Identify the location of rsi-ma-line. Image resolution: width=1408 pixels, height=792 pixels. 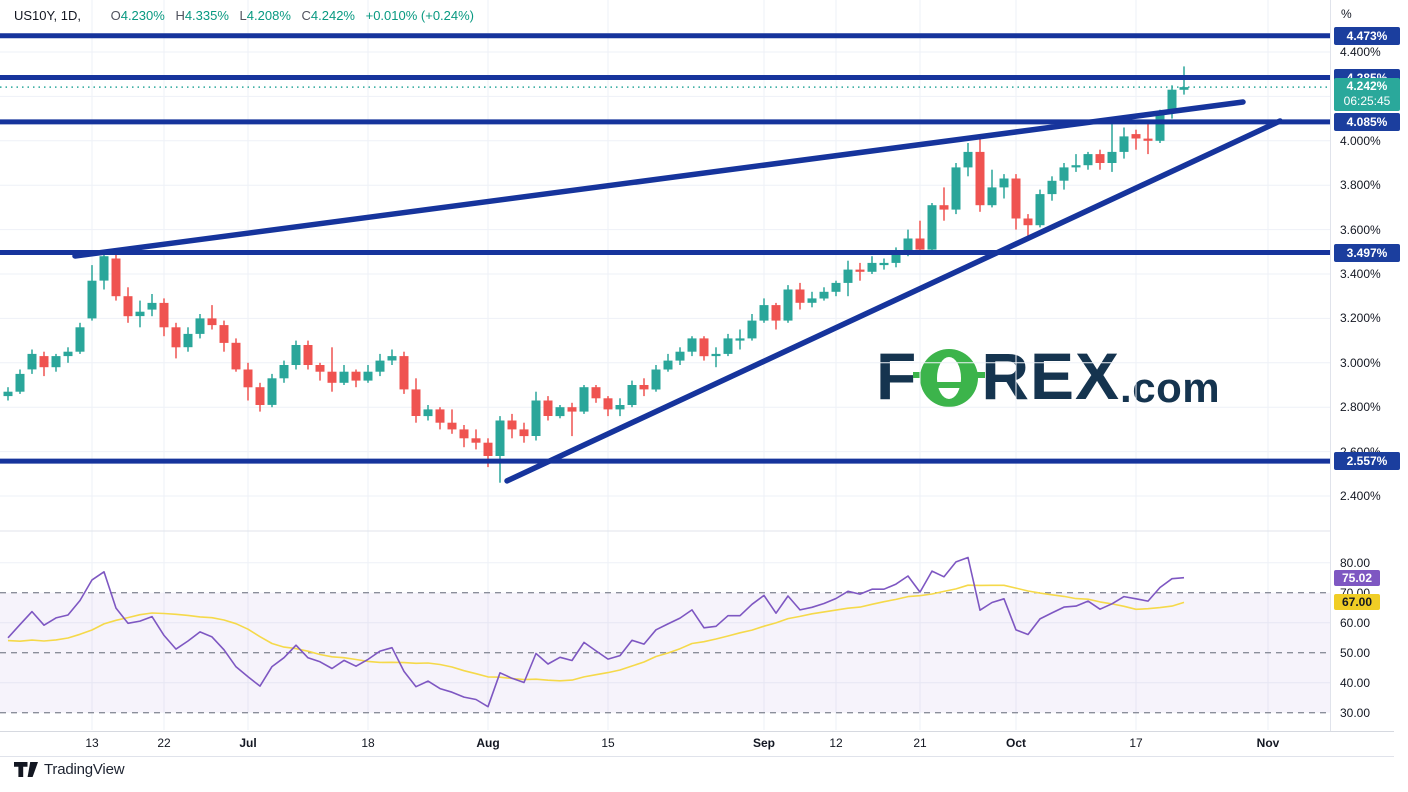
(596, 633).